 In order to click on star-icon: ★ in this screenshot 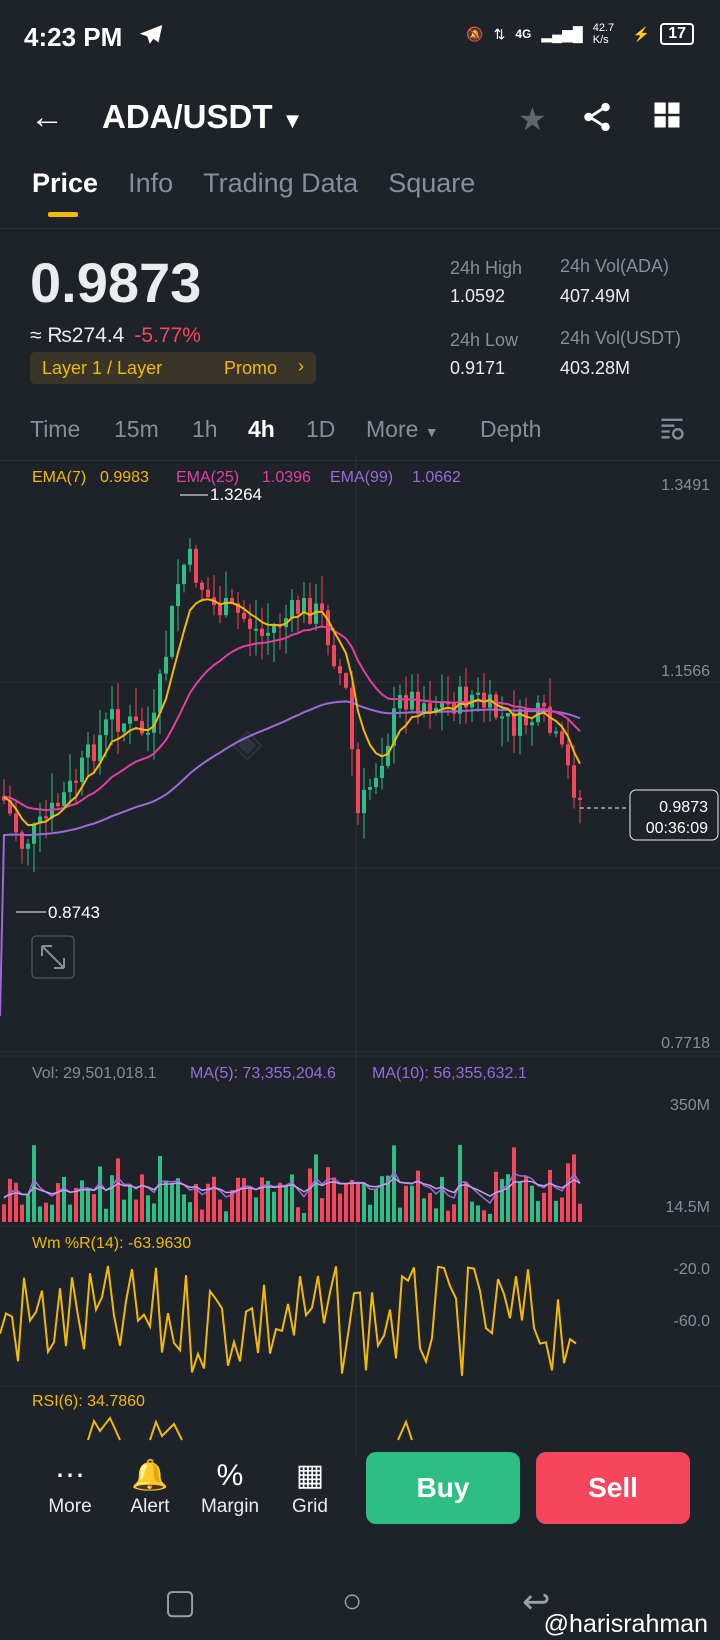, I will do `click(532, 119)`.